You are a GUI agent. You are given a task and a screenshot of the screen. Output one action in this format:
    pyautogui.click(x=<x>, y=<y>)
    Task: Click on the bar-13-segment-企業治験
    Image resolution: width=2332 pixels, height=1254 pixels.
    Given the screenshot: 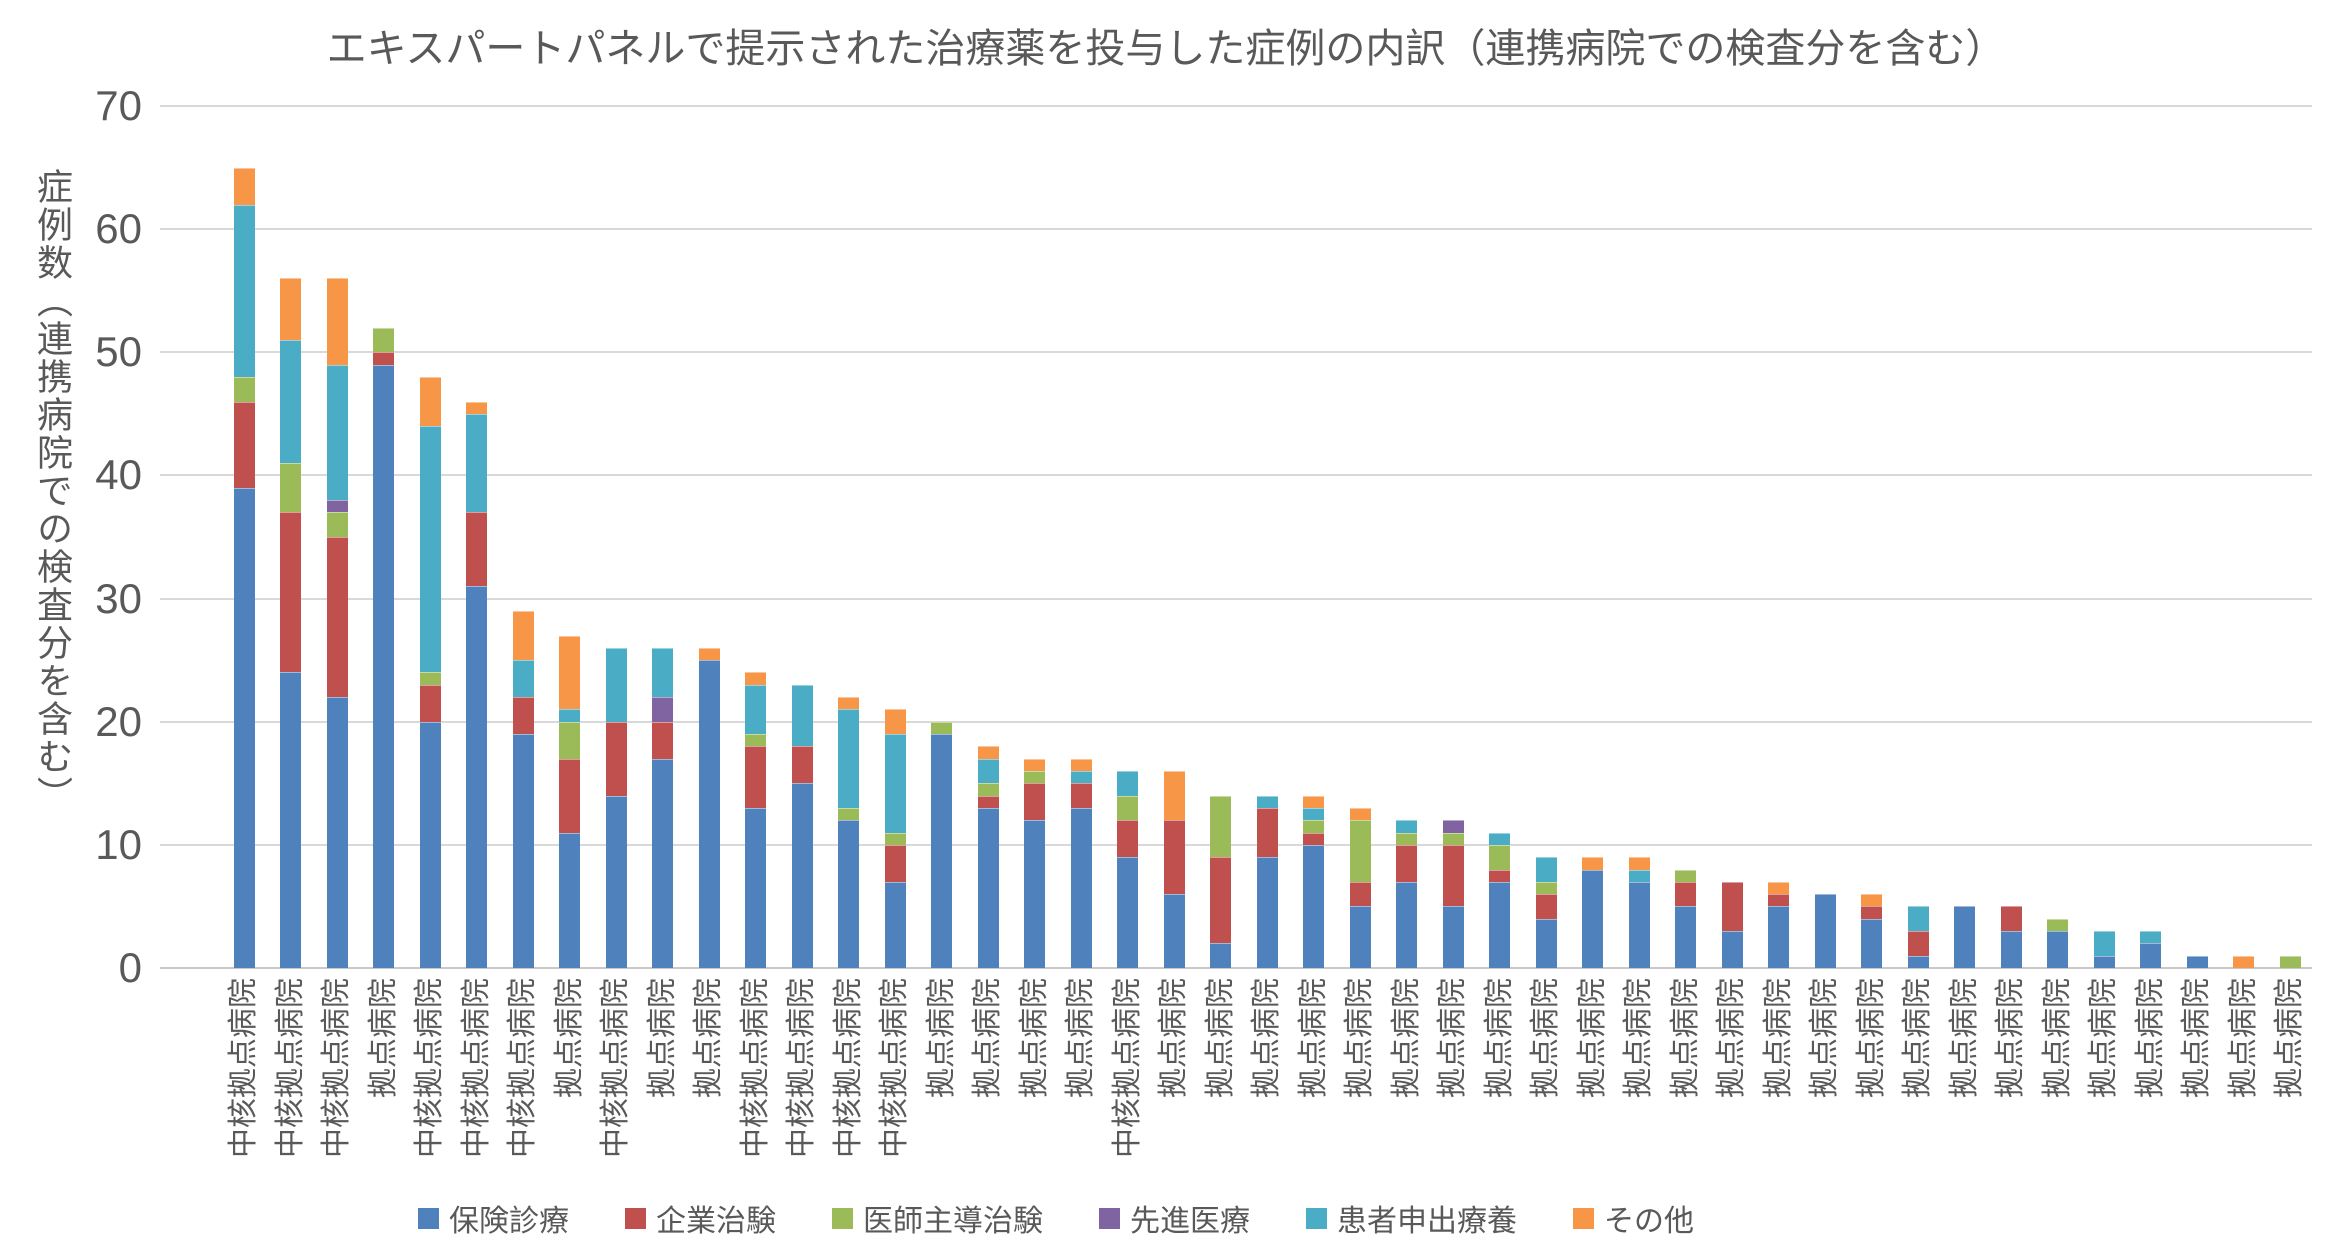 What is the action you would take?
    pyautogui.click(x=802, y=765)
    